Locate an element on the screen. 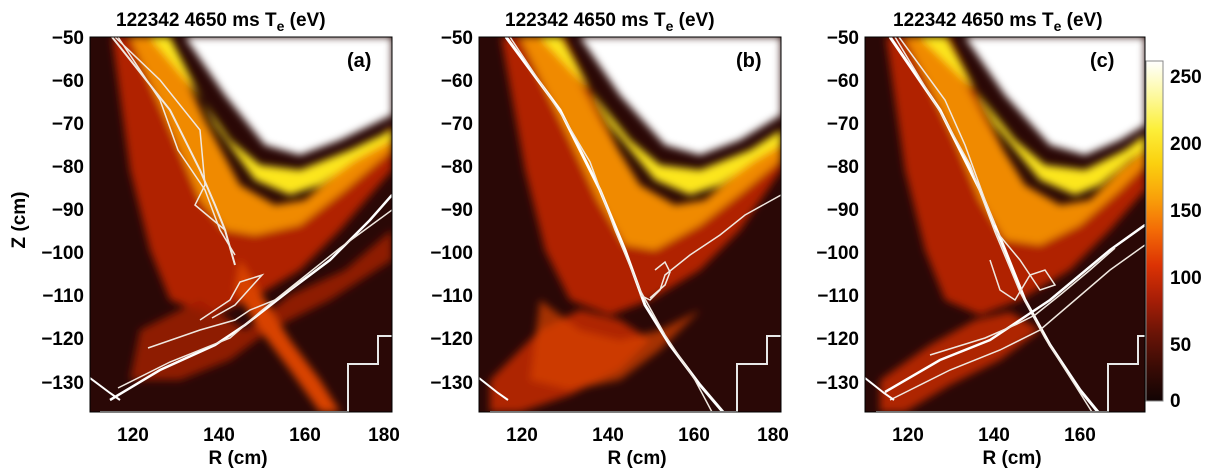 Image resolution: width=1221 pixels, height=472 pixels. panel-a-xtick: 120 is located at coordinates (133, 435).